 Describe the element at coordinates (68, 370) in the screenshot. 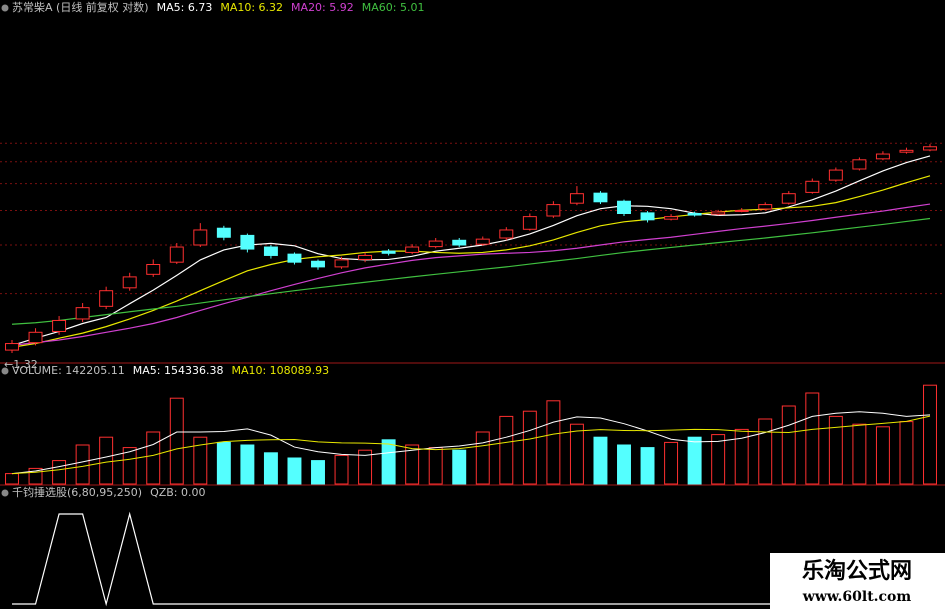

I see `legend-text: VOLUME: 142205.11` at that location.